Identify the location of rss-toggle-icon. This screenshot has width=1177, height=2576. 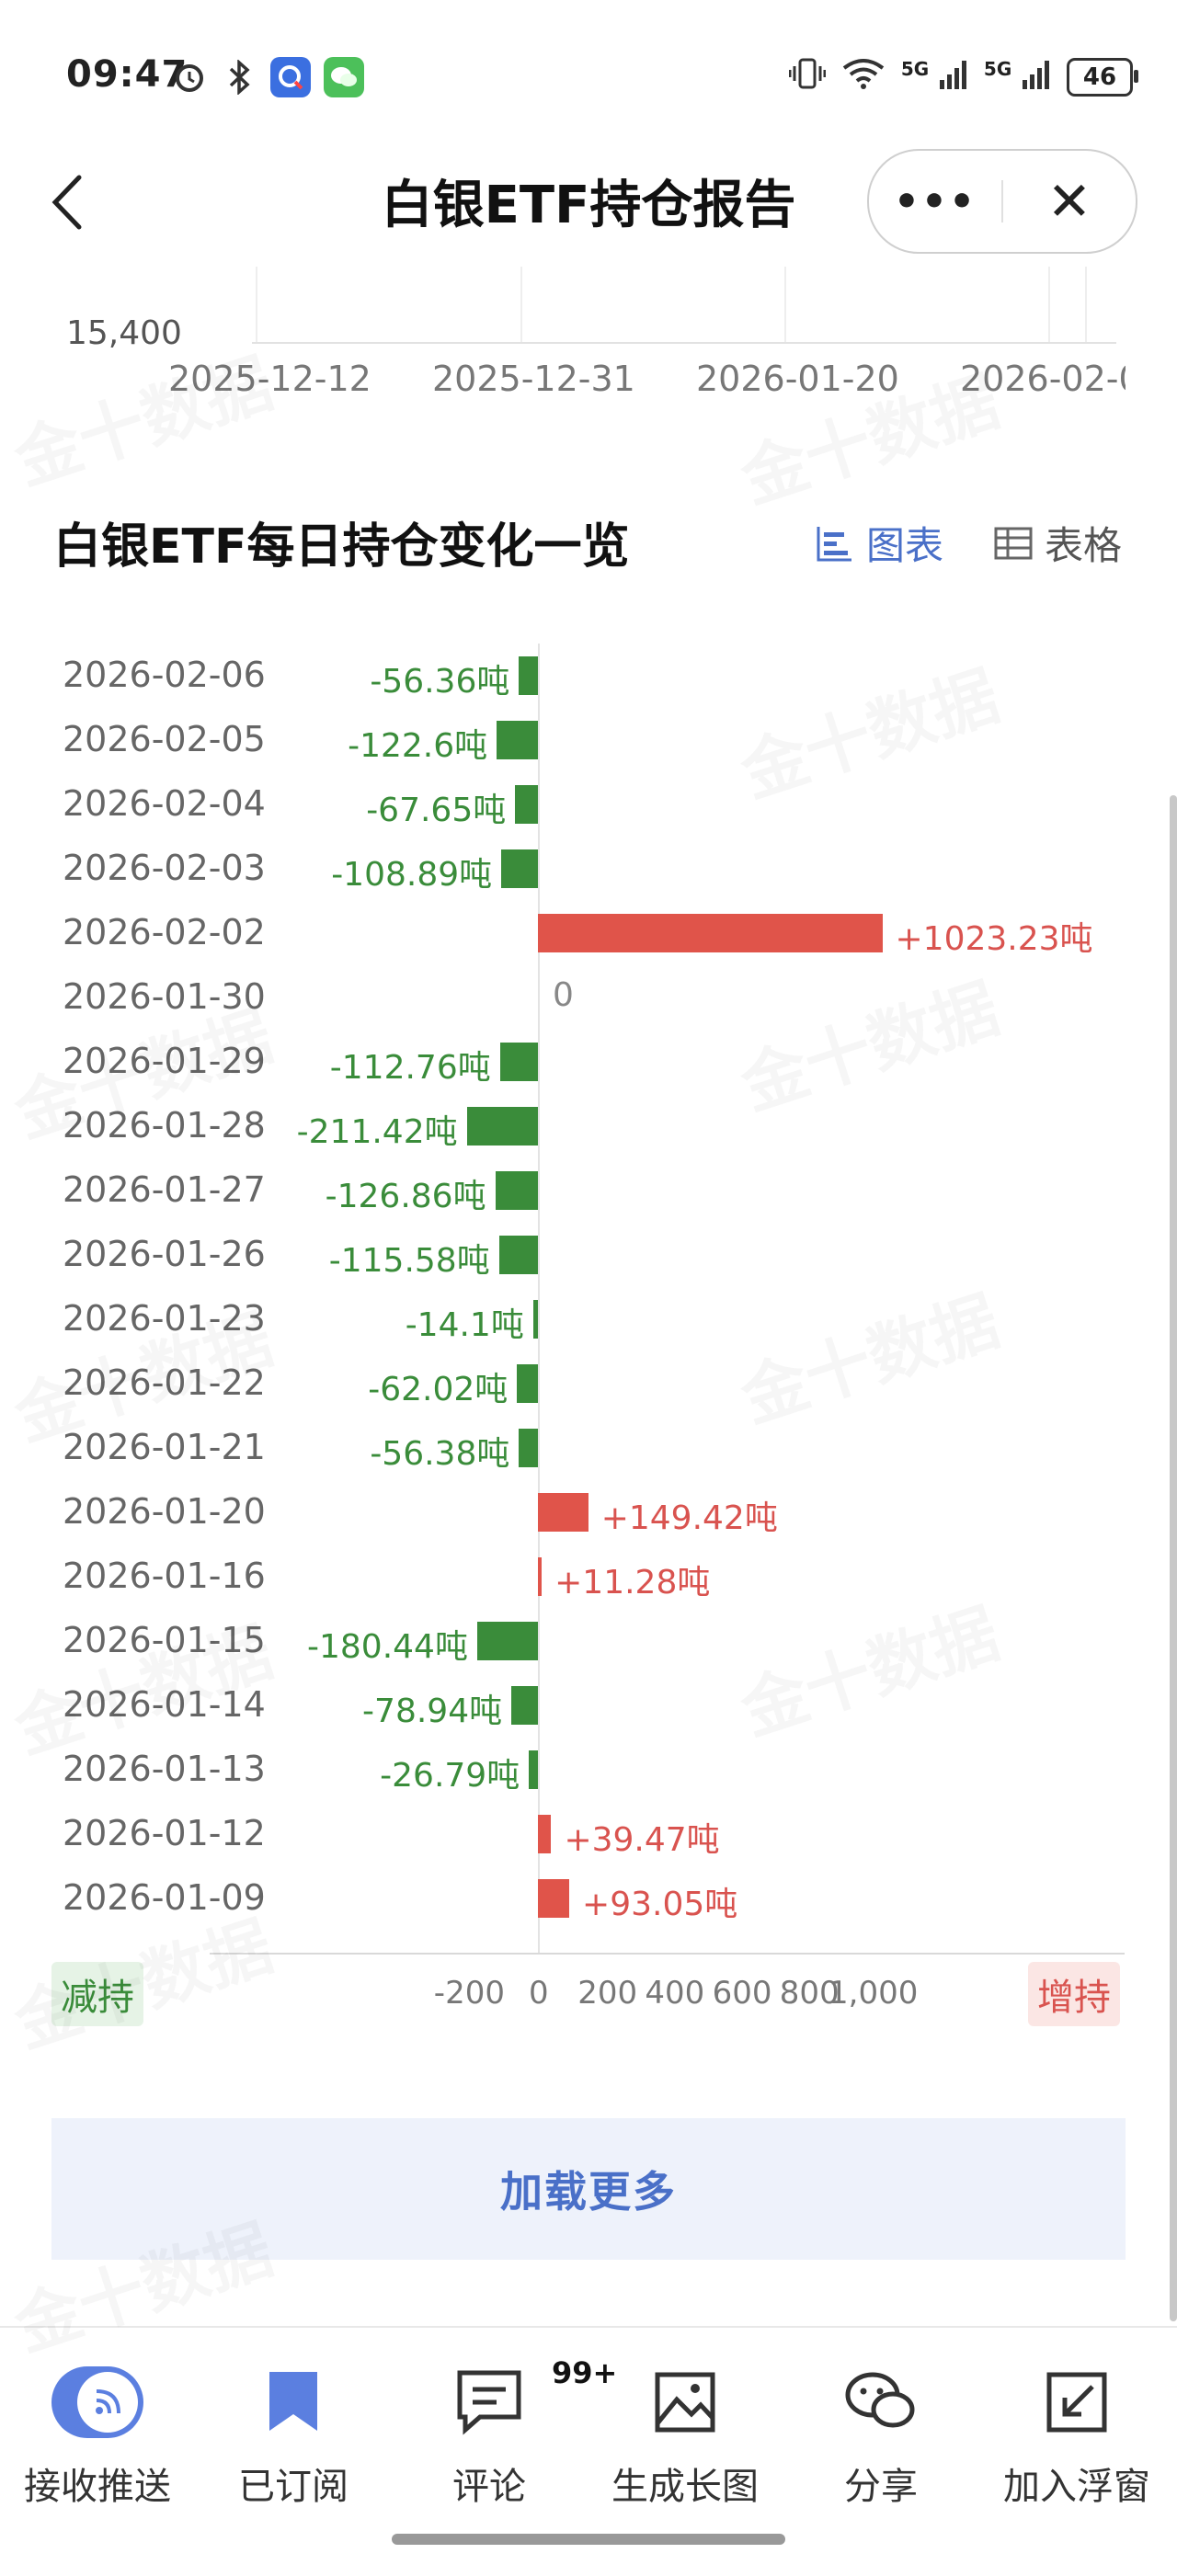
(97, 2402).